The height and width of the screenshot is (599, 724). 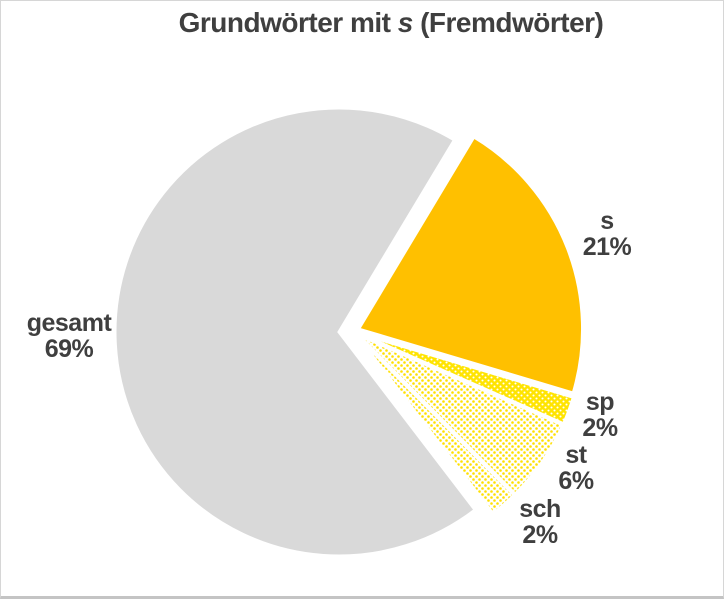 I want to click on slice-label-sch: sch 2%, so click(x=540, y=522).